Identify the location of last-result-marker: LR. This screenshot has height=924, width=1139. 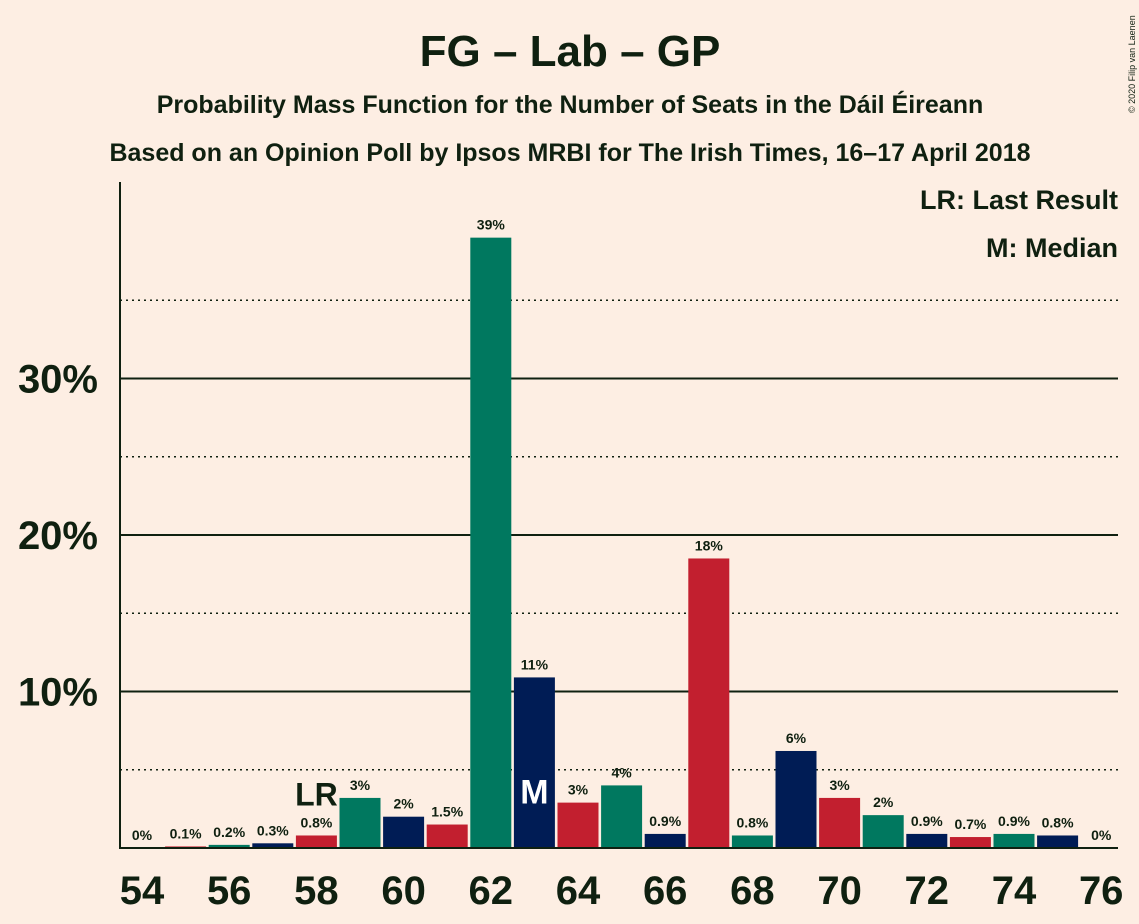
(316, 794).